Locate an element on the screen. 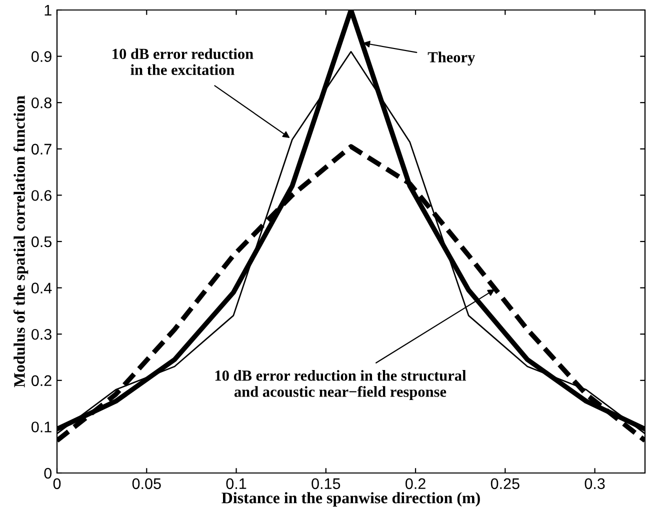 This screenshot has height=512, width=654. y-tick-label: 0.5 is located at coordinates (42, 242).